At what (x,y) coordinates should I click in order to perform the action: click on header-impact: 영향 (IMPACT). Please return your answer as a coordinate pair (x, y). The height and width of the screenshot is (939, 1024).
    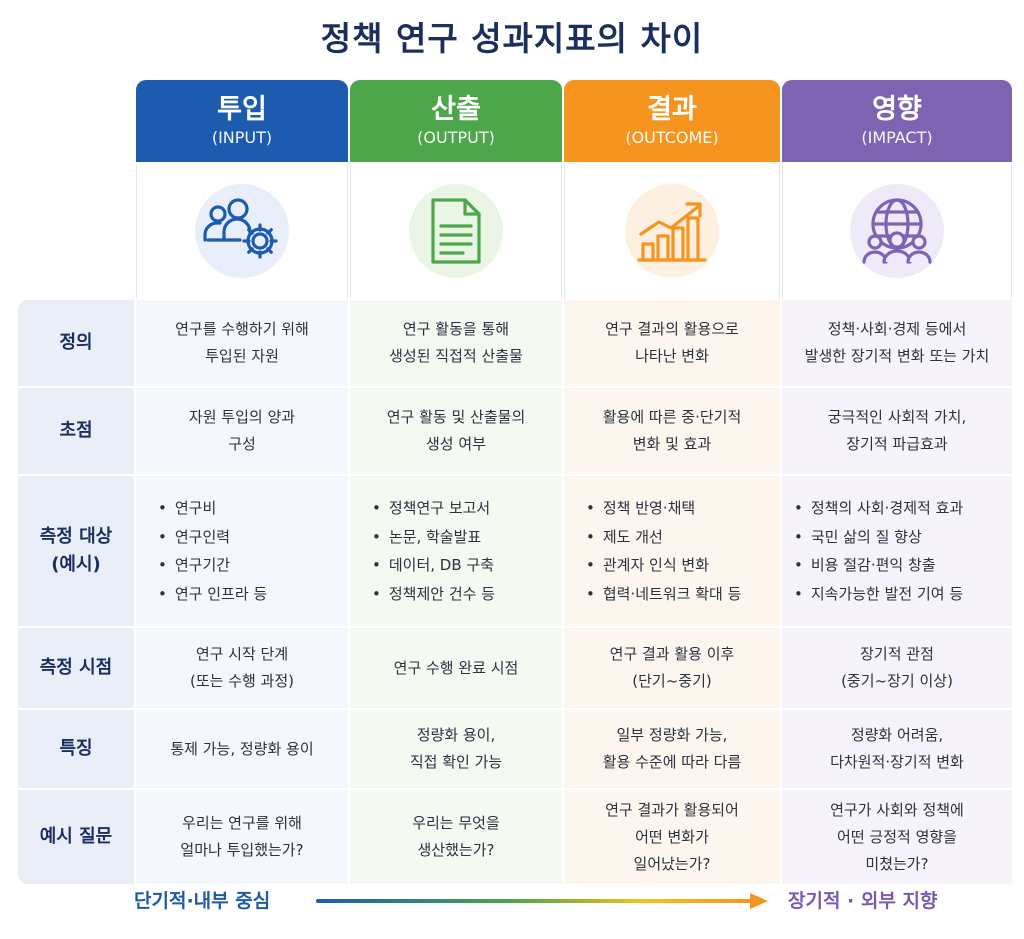
    Looking at the image, I should click on (897, 121).